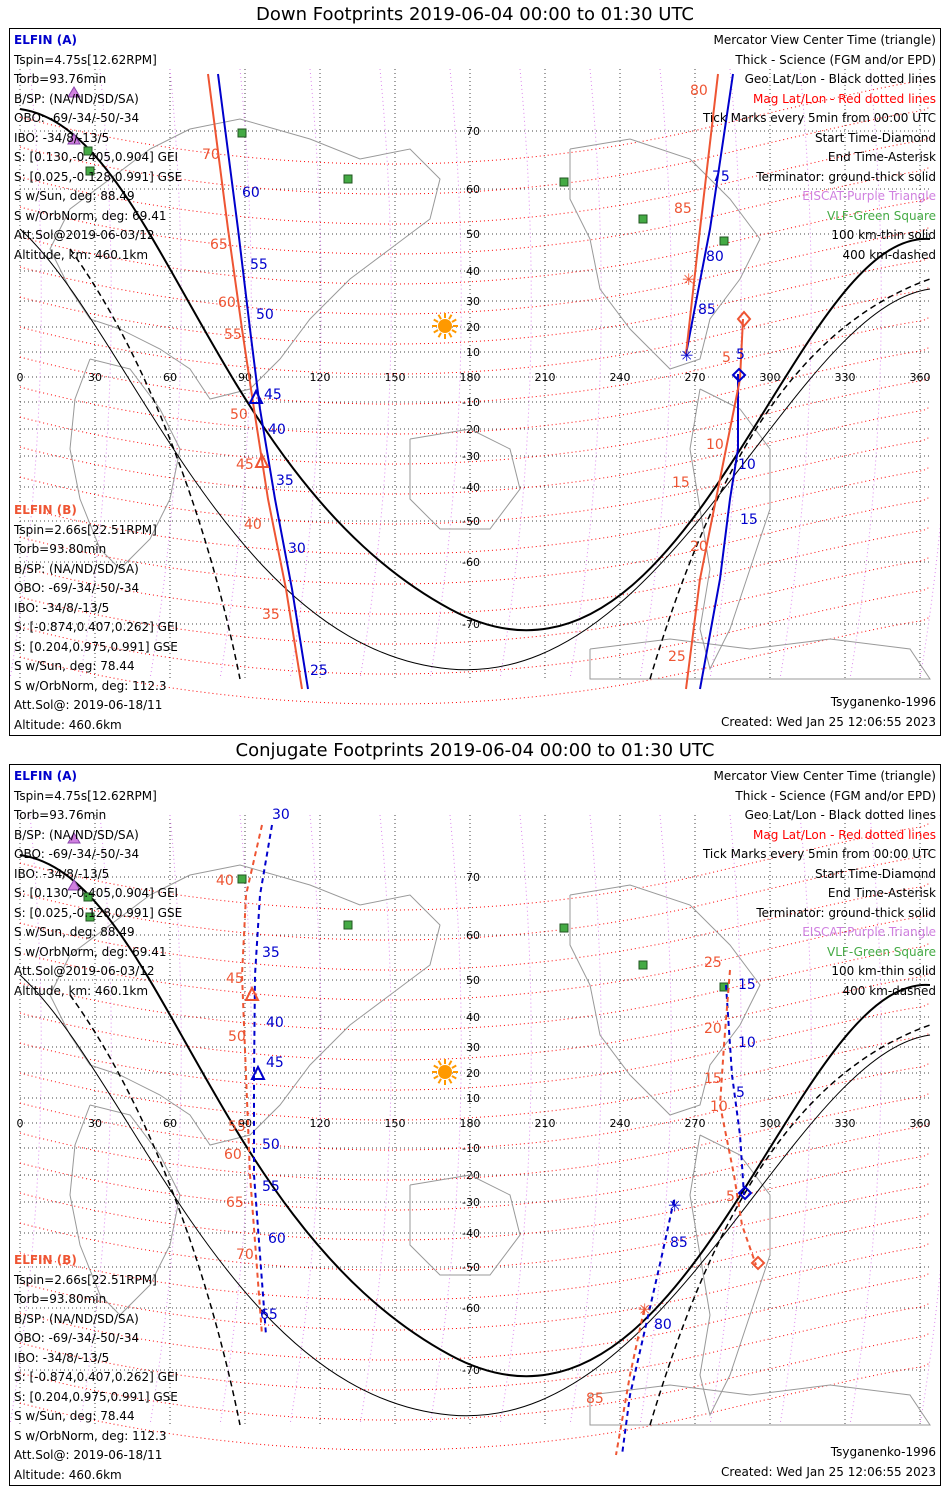 Image resolution: width=950 pixels, height=1500 pixels. What do you see at coordinates (74, 1416) in the screenshot?
I see `info-line: S w/Sun, deg: 78.44` at bounding box center [74, 1416].